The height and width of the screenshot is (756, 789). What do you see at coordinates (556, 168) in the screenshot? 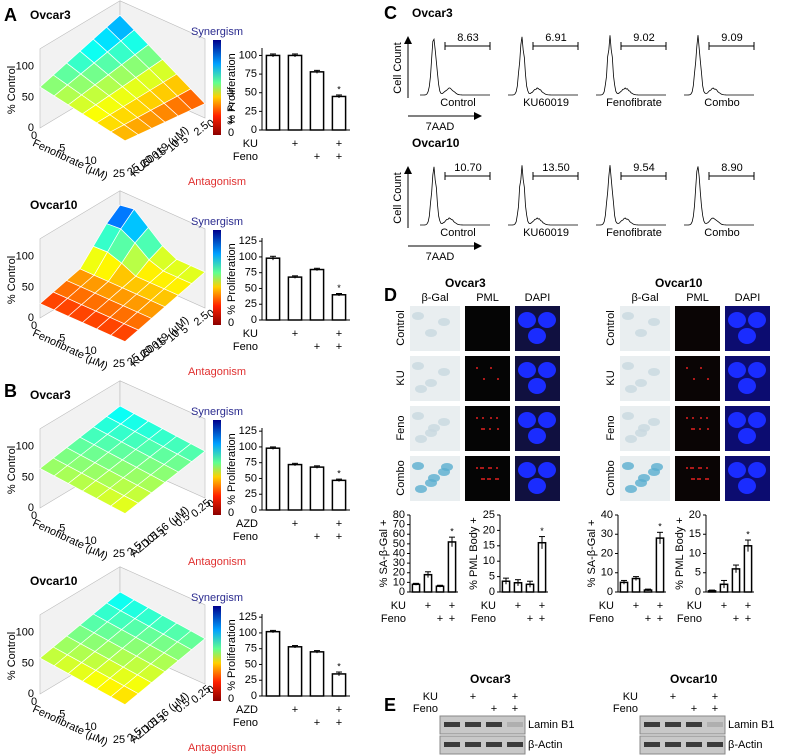
I see `gate-value: 13.50` at bounding box center [556, 168].